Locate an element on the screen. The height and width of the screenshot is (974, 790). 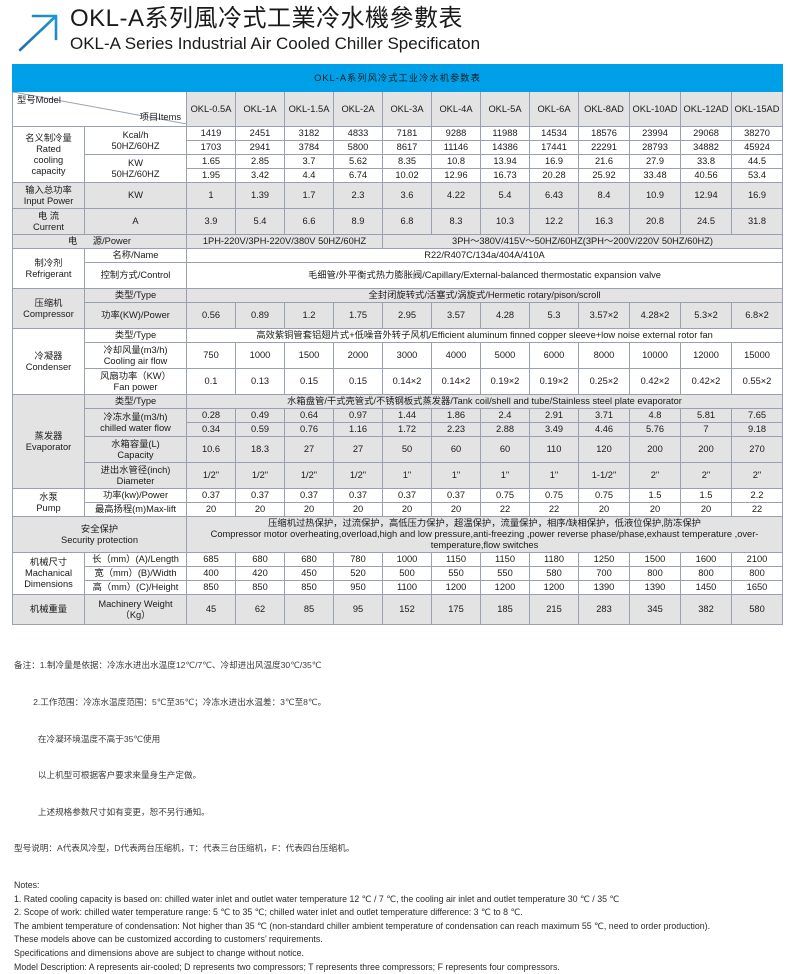
cell: 580 is located at coordinates (554, 573).